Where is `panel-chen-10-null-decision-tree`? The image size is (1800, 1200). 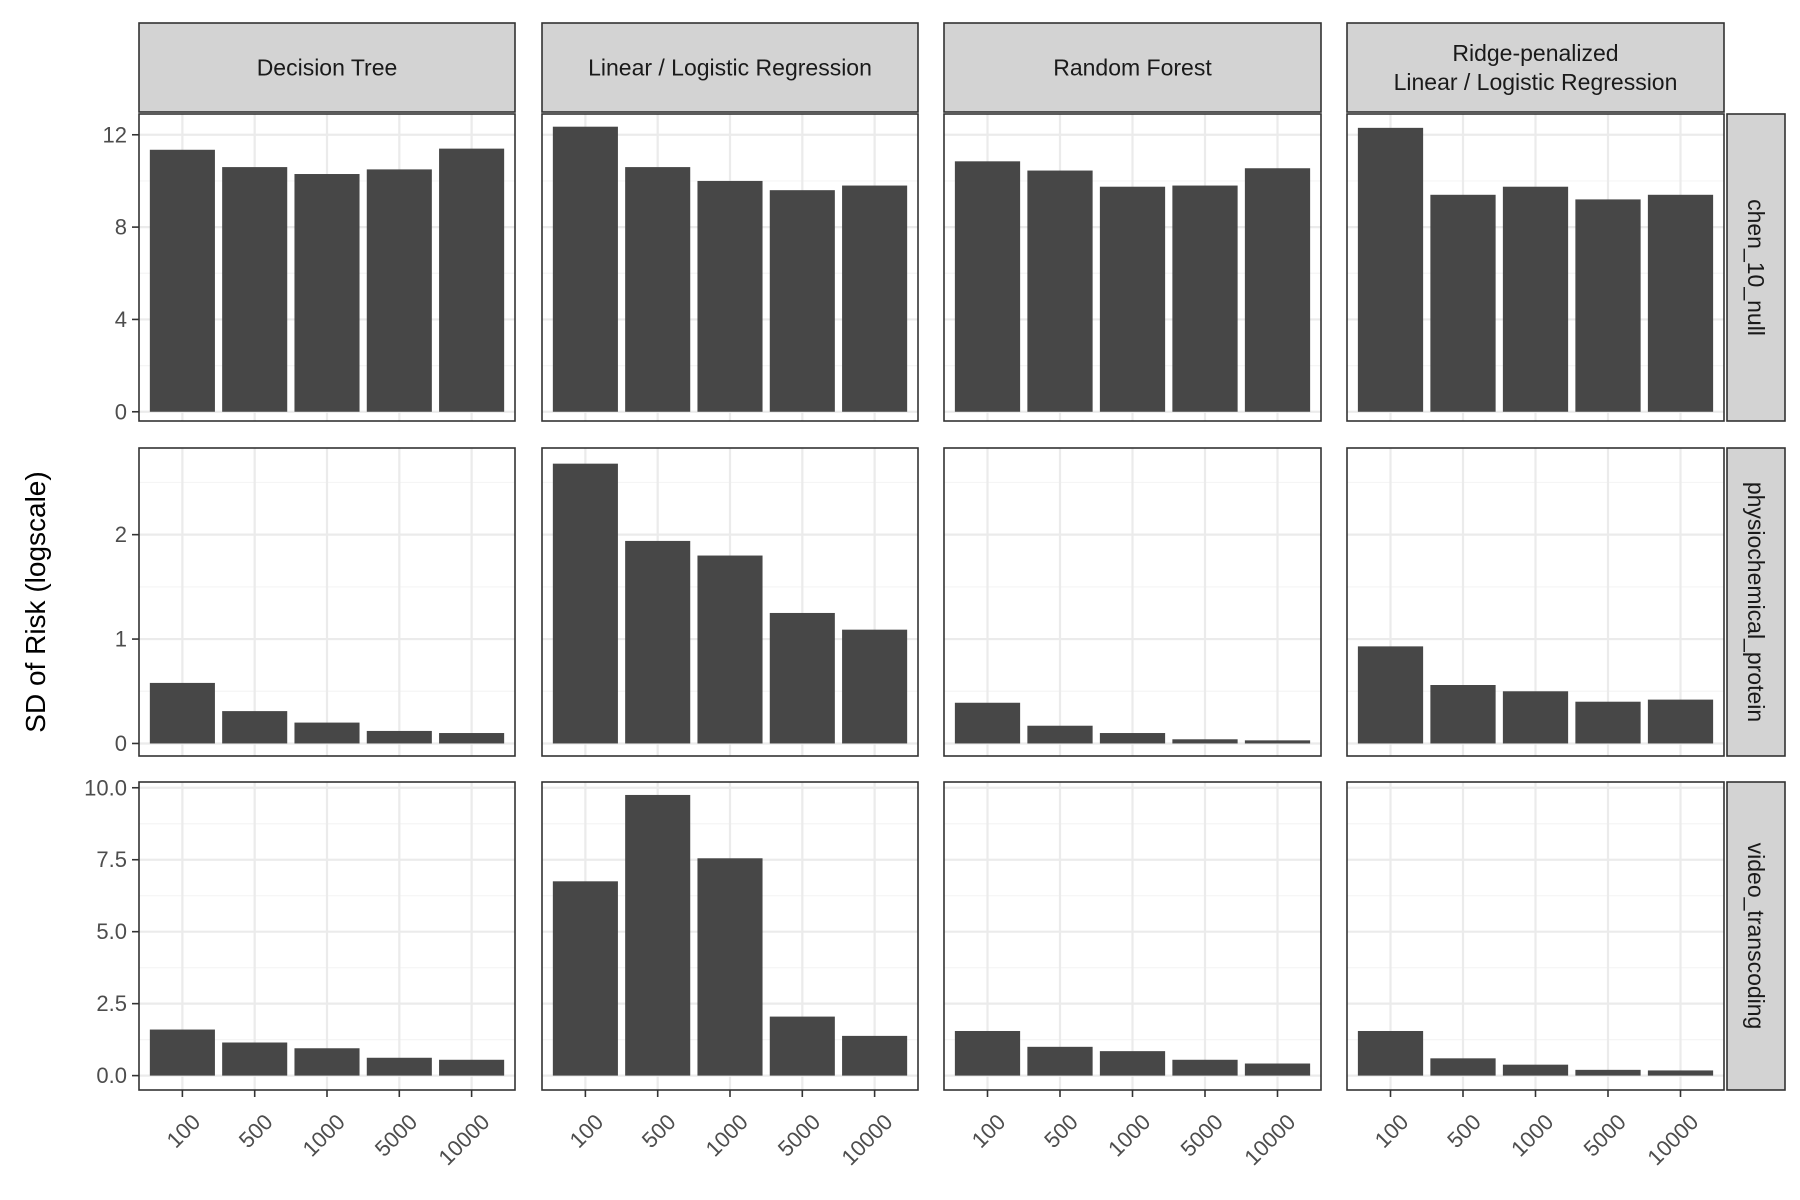
panel-chen-10-null-decision-tree is located at coordinates (327, 267).